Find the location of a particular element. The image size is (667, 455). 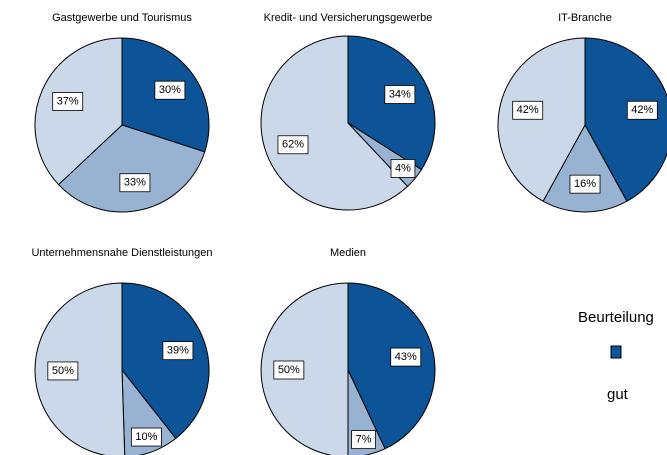

data-label: 39% is located at coordinates (178, 351).